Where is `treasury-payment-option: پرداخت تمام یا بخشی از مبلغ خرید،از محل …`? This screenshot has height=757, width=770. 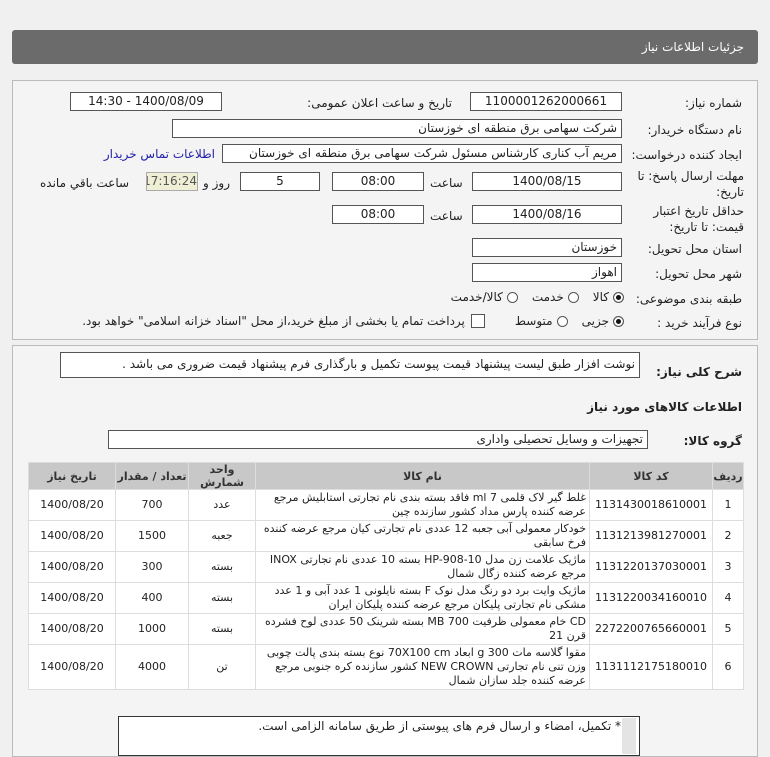
treasury-payment-option: پرداخت تمام یا بخشی از مبلغ خرید،از محل … is located at coordinates (283, 321).